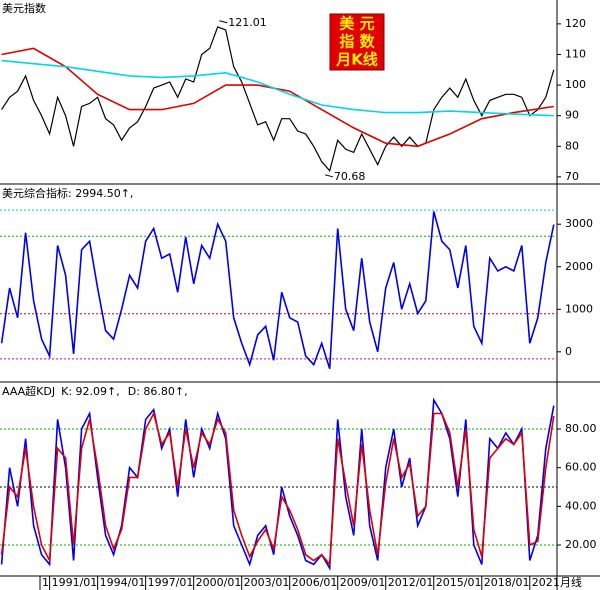 The width and height of the screenshot is (600, 590). What do you see at coordinates (571, 582) in the screenshot?
I see `x-axis-label: 月线` at bounding box center [571, 582].